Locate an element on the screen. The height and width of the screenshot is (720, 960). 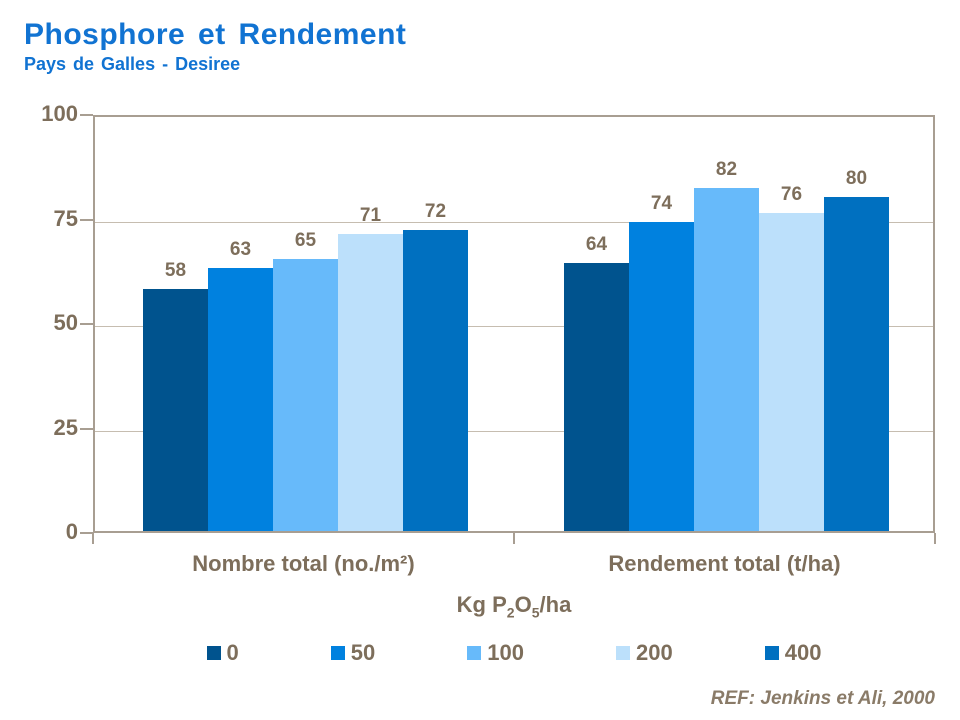
bar-200kg-nombre is located at coordinates (370, 382).